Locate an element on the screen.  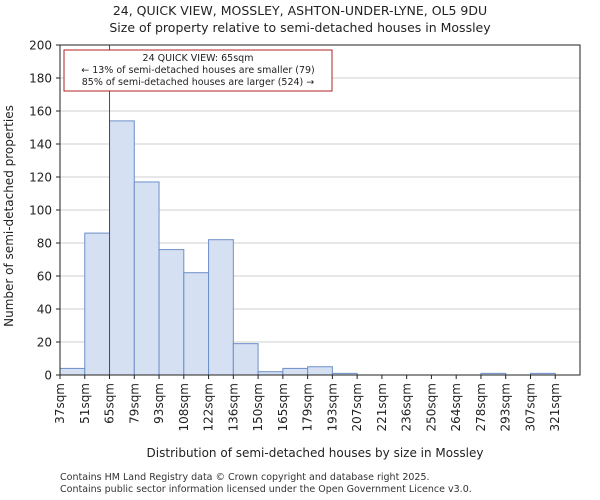
y-tick-label: 140 is located at coordinates (40, 145).